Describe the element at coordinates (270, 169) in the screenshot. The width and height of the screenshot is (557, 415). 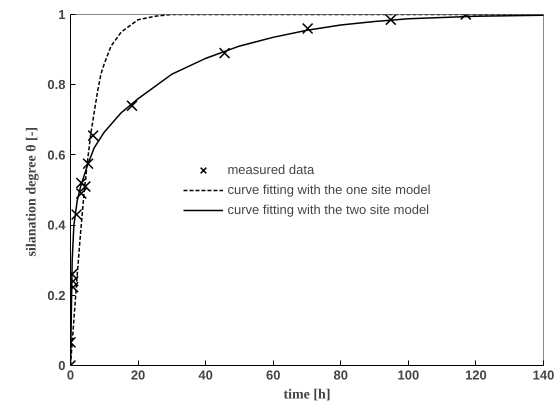
I see `legend-label: measured data` at that location.